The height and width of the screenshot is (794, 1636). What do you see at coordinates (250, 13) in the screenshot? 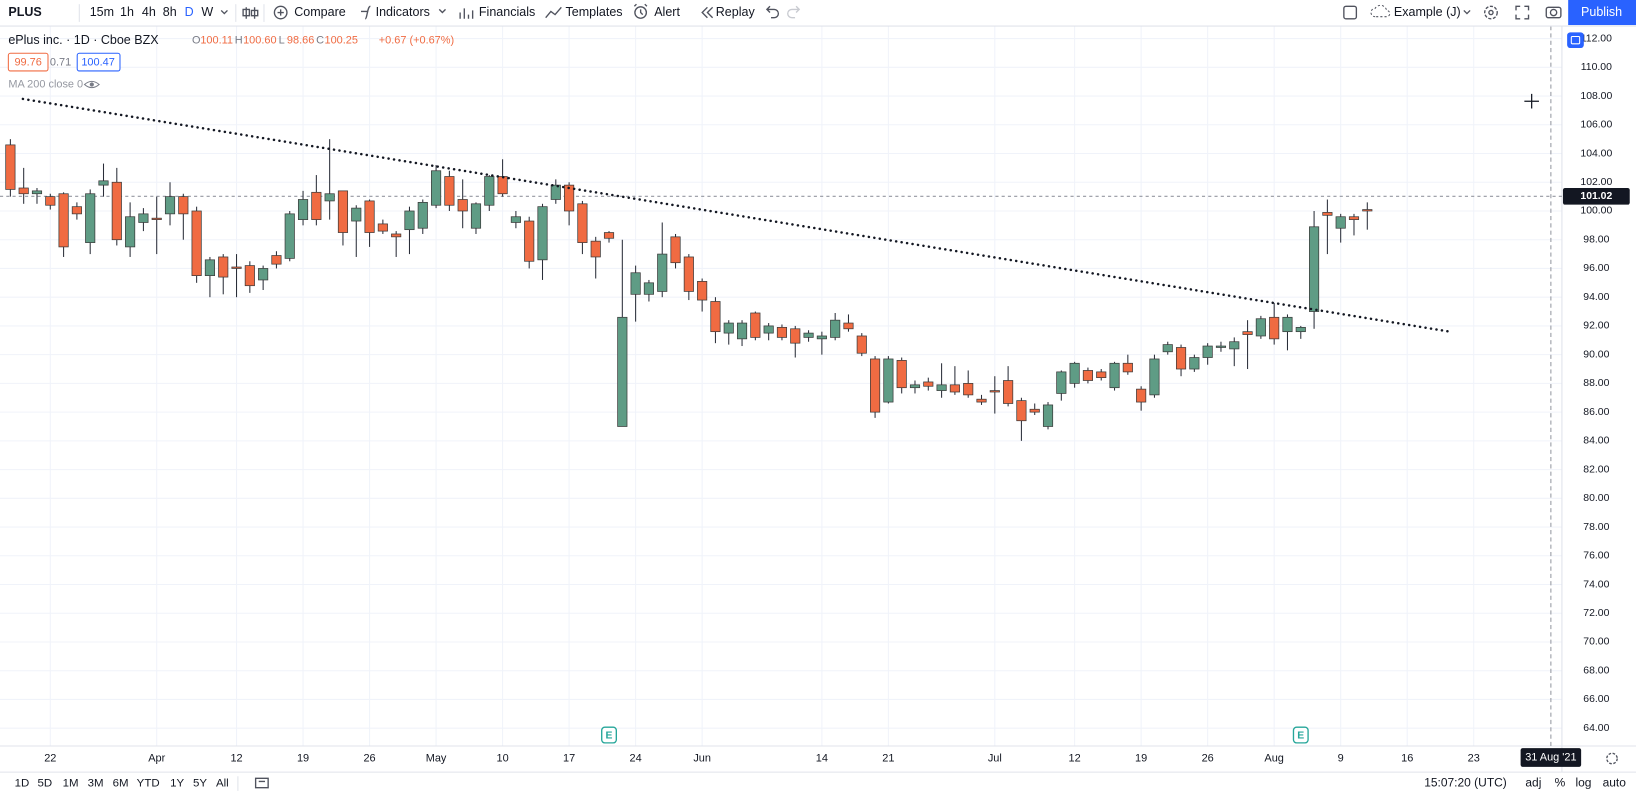
I see `chart-style-icon` at bounding box center [250, 13].